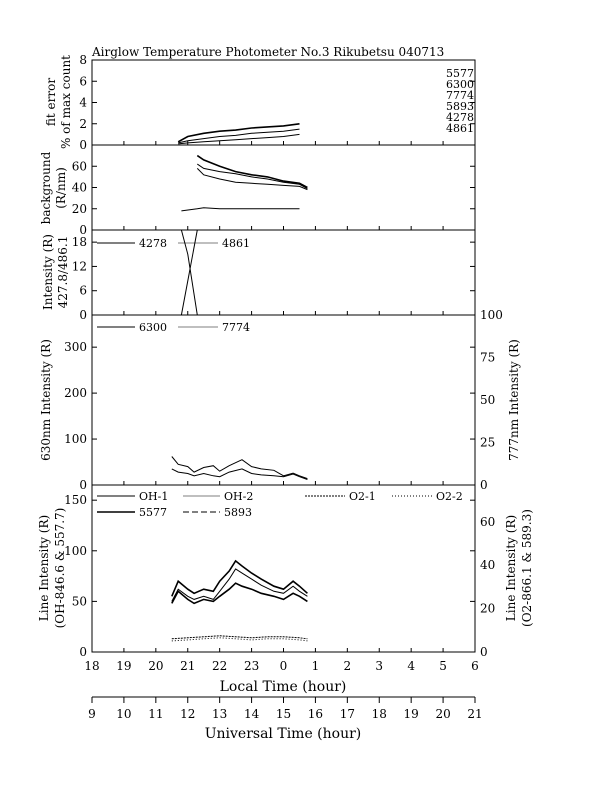  Describe the element at coordinates (487, 609) in the screenshot. I see `y-tick-label-right: 20` at that location.